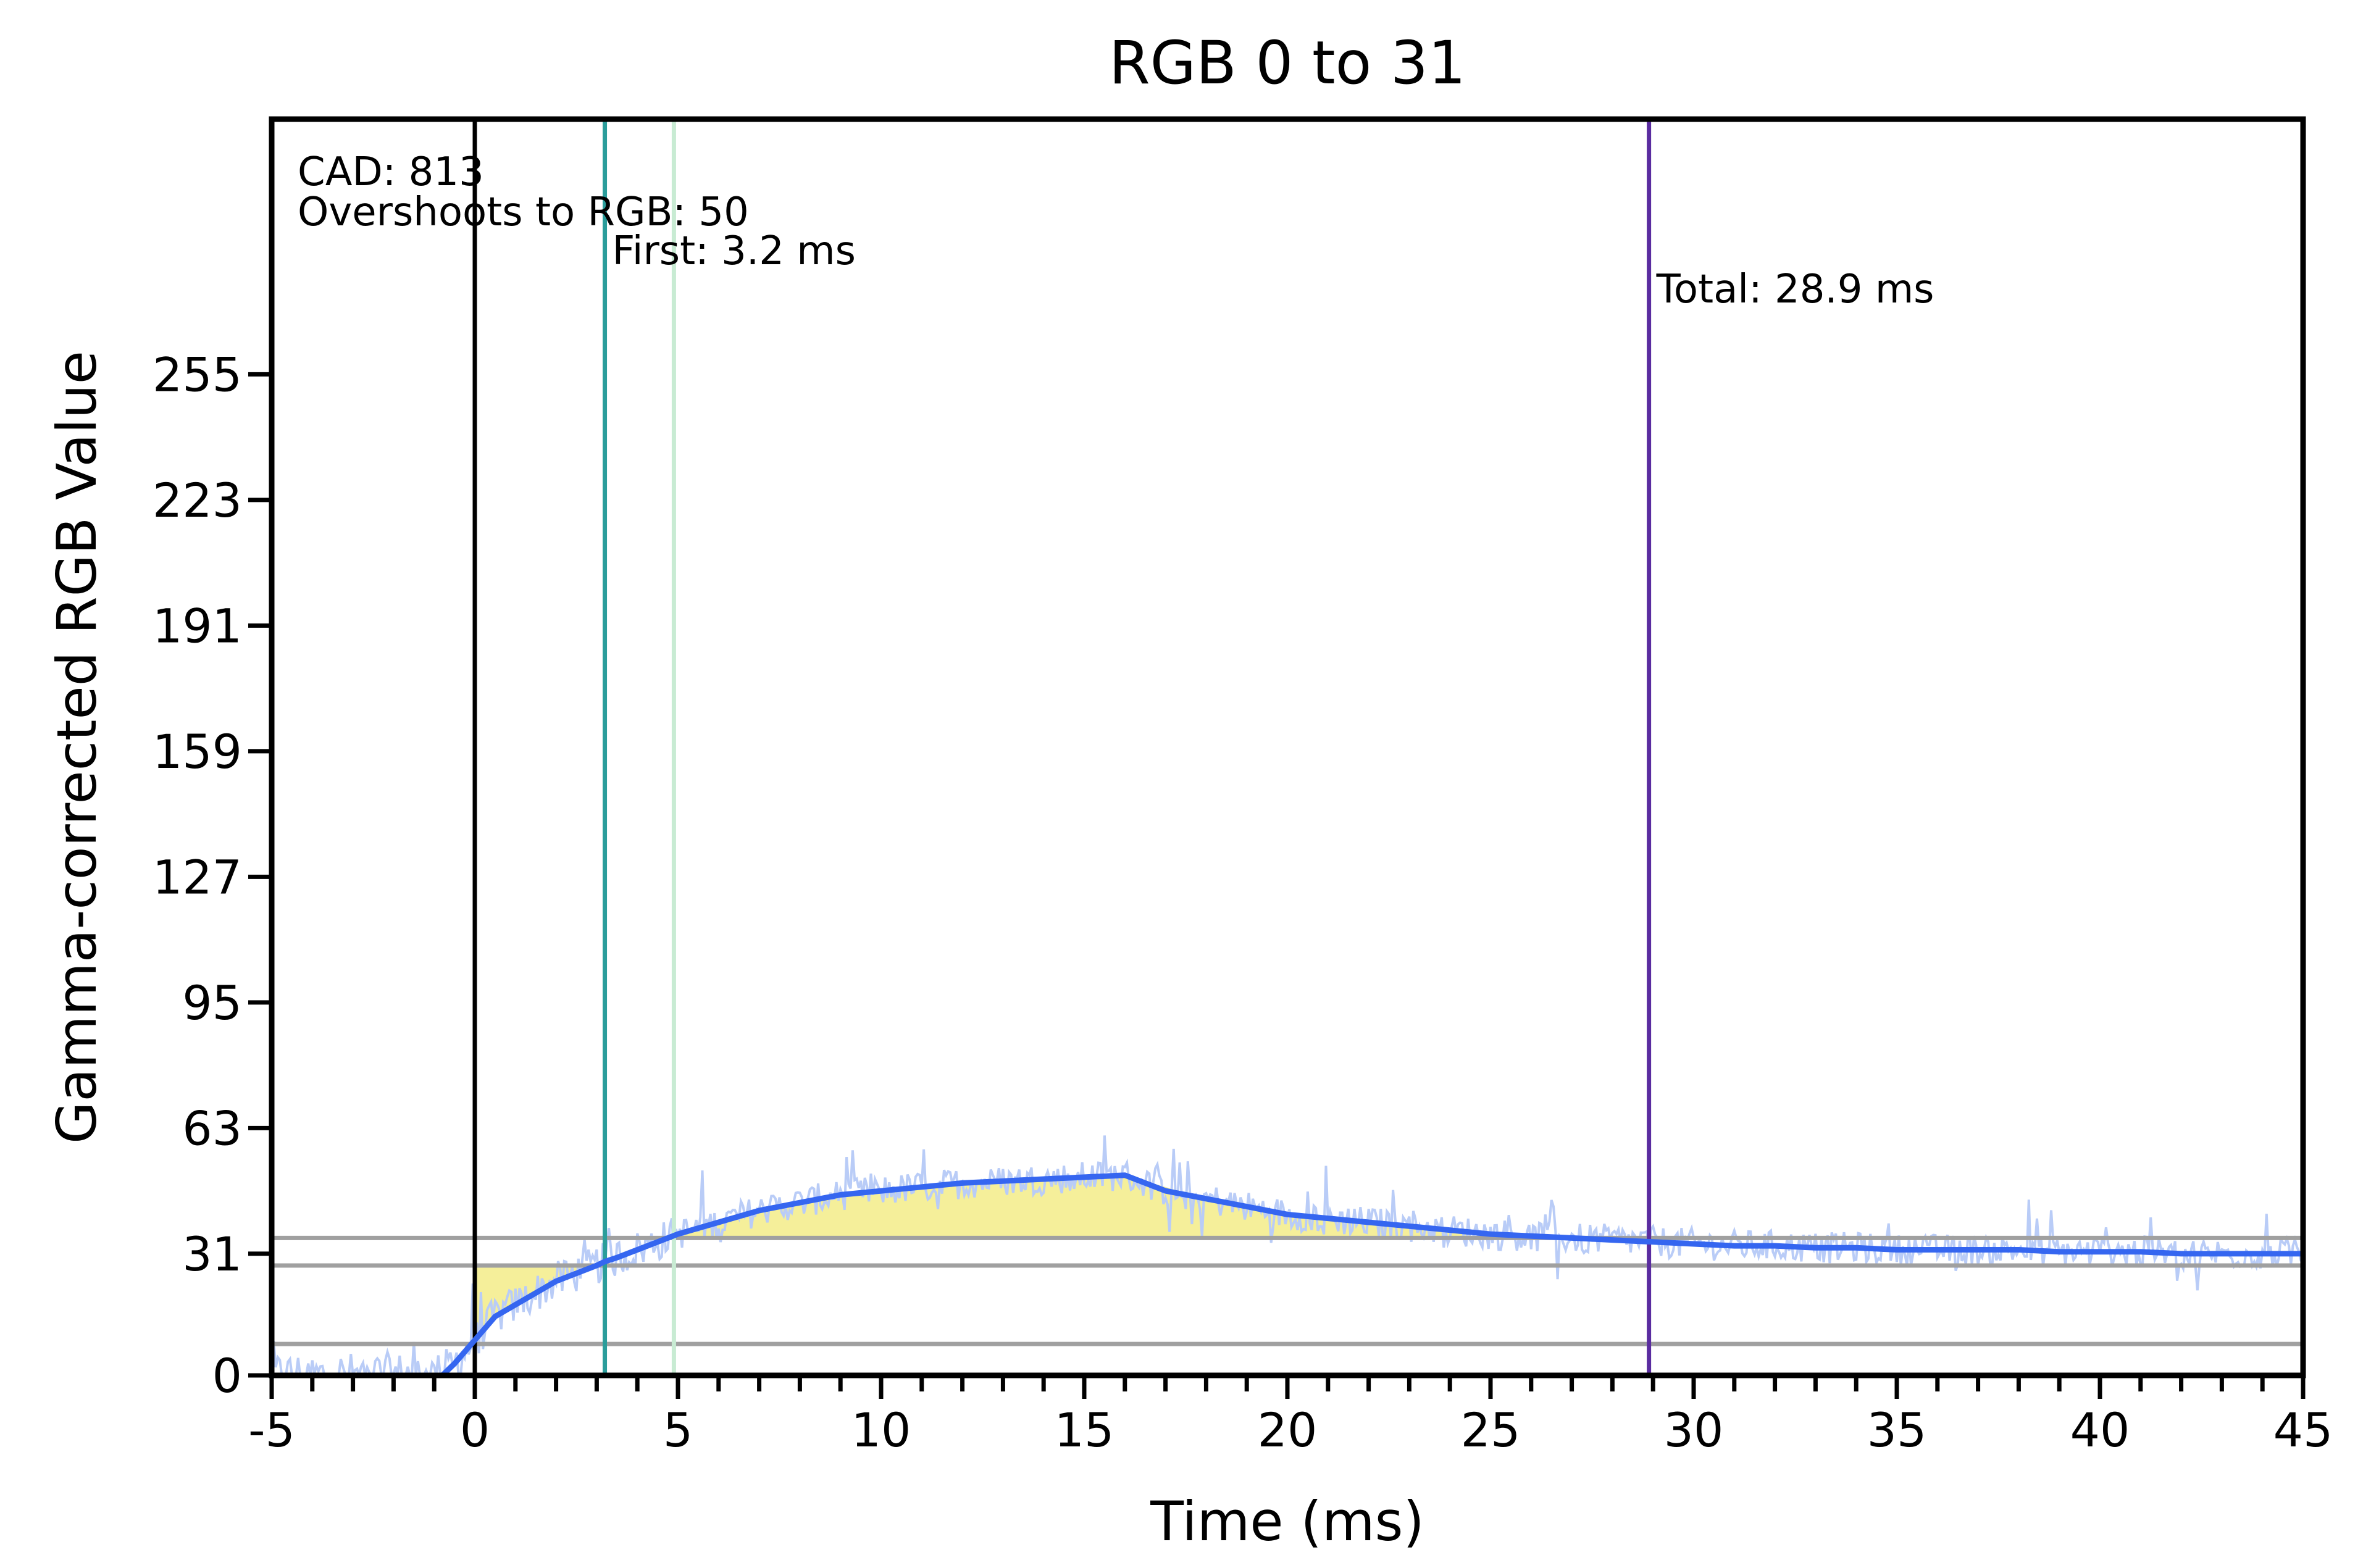 The width and height of the screenshot is (2371, 1568). I want to click on annotation-total: Total: 28.9 ms, so click(1795, 289).